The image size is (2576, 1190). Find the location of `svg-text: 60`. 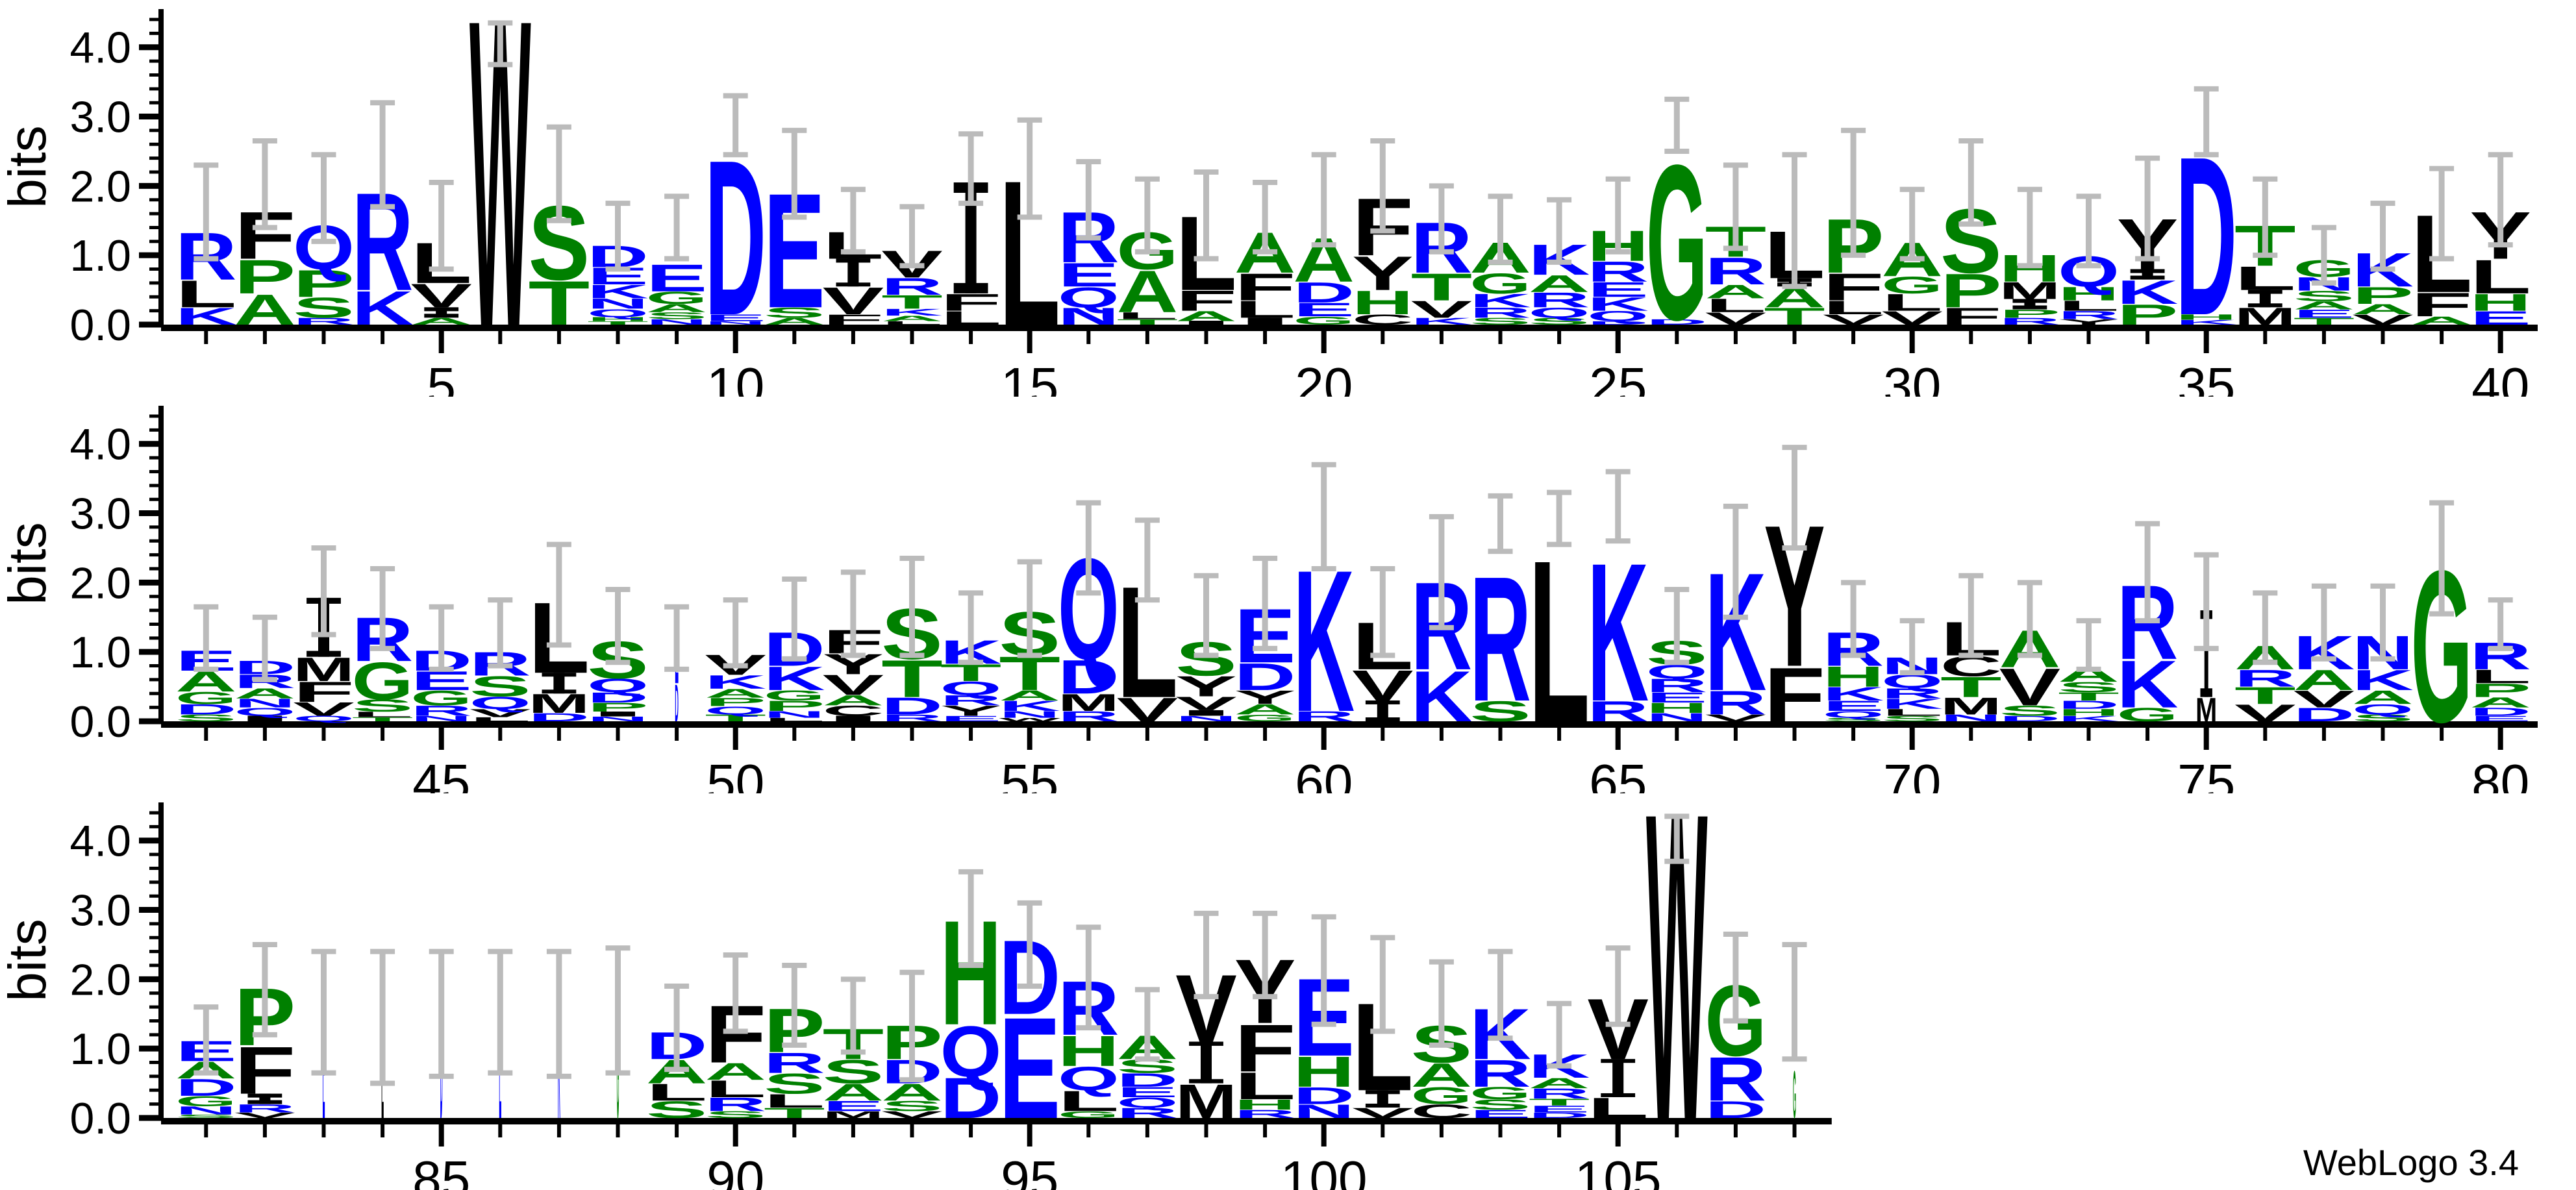

svg-text: 60 is located at coordinates (1324, 773).